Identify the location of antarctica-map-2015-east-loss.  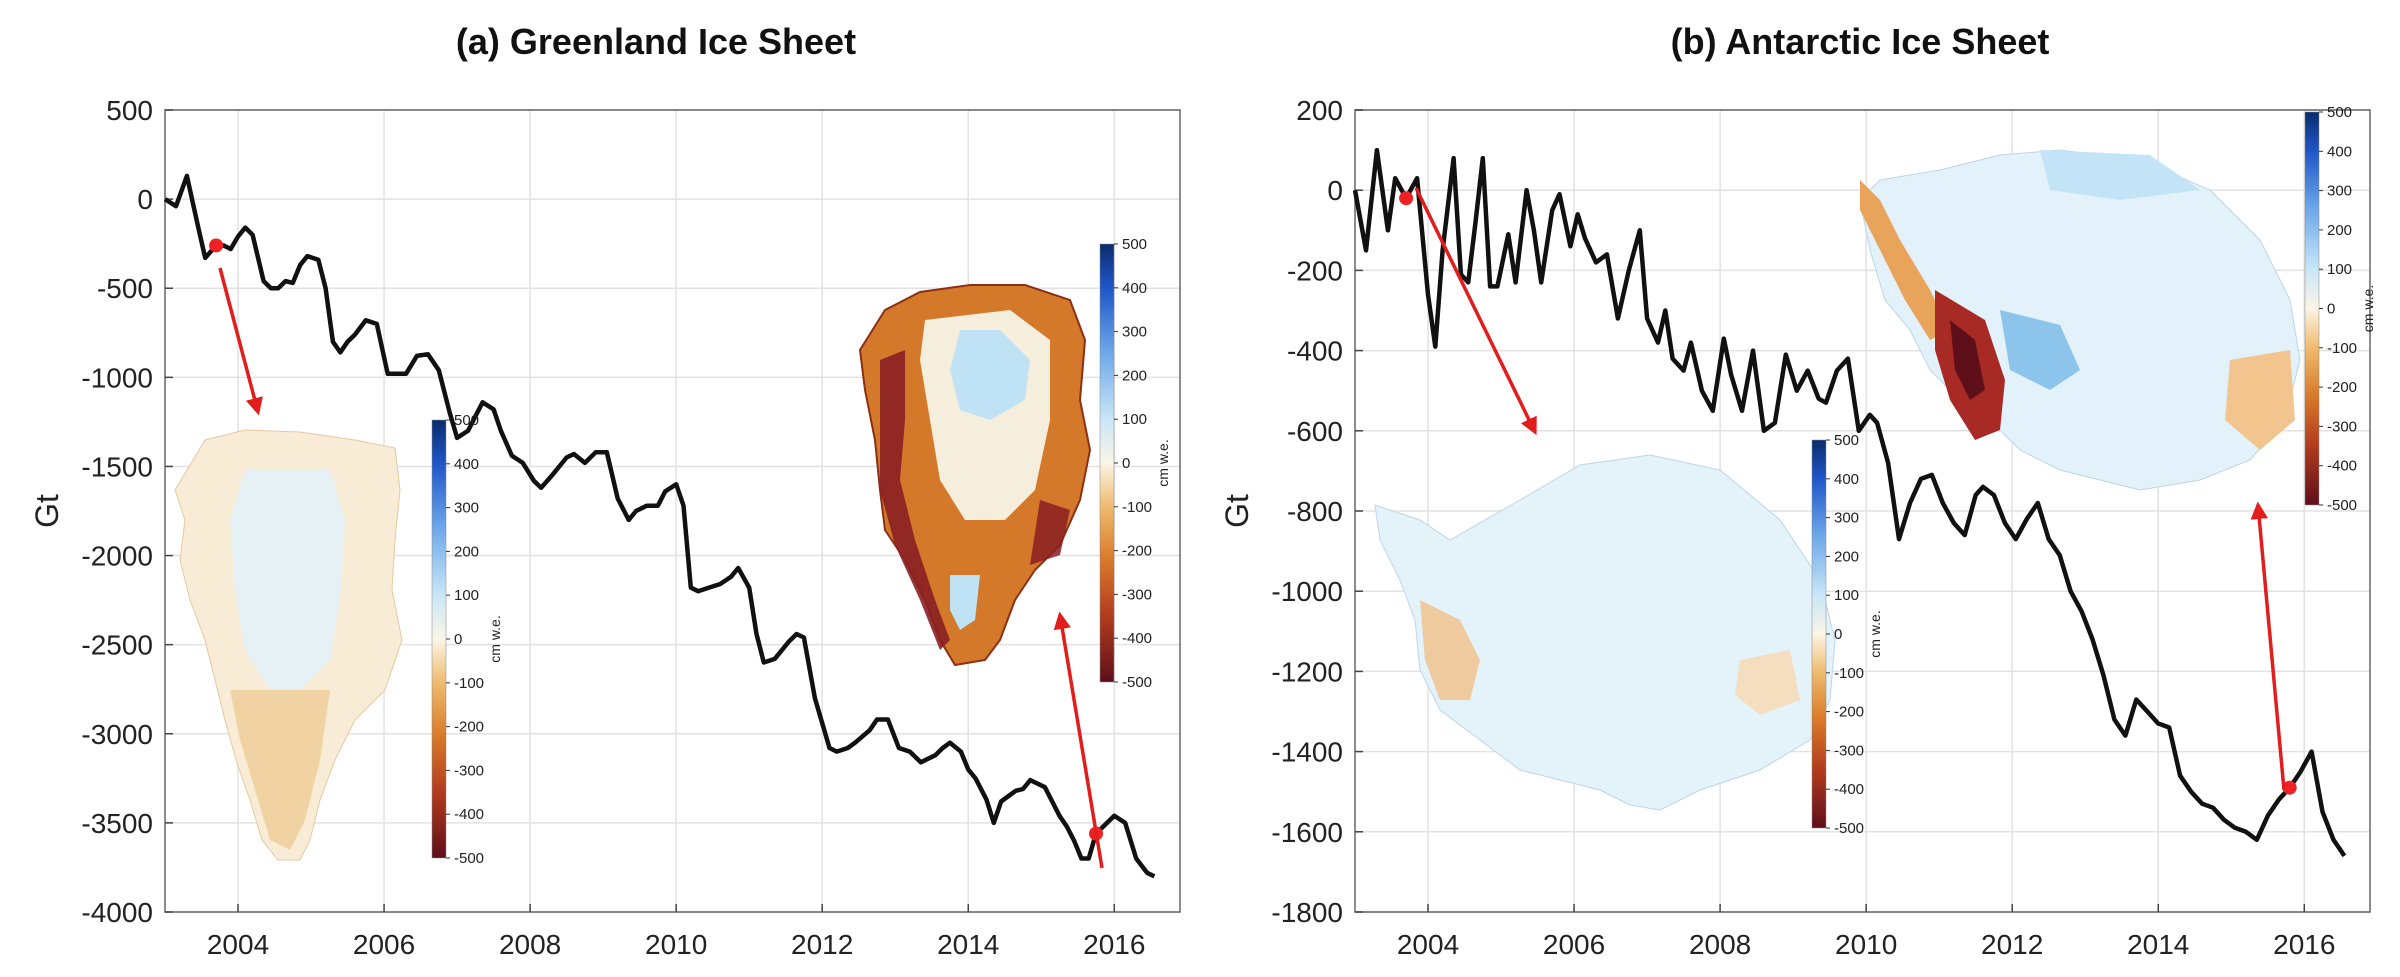
(2260, 400).